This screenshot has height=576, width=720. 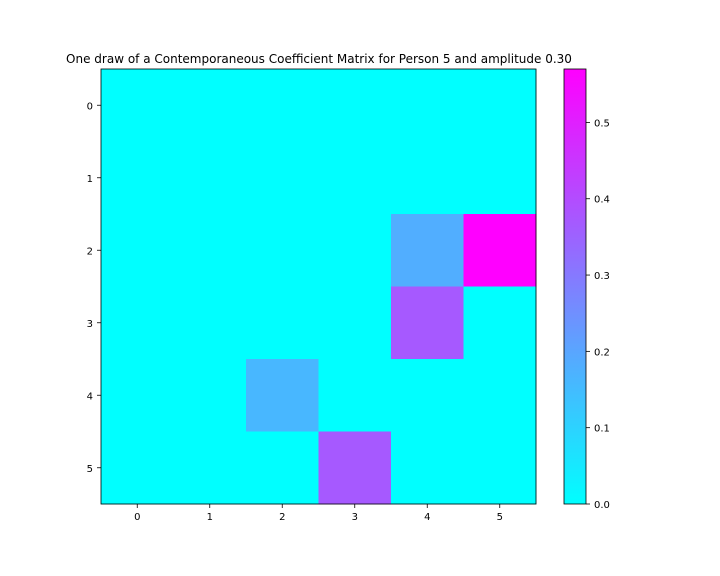 What do you see at coordinates (355, 250) in the screenshot?
I see `heatmap-cell-r2-c3` at bounding box center [355, 250].